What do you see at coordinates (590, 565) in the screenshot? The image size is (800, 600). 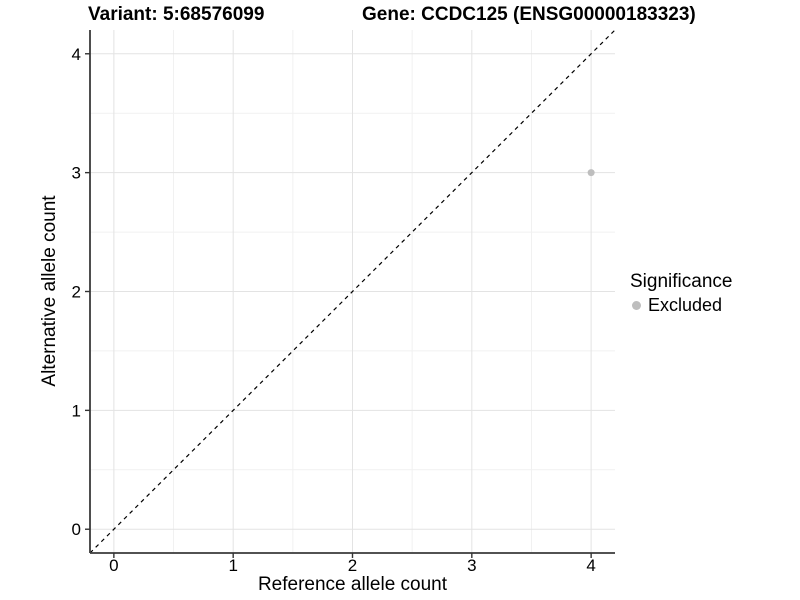 I see `x-tick-label: 4` at bounding box center [590, 565].